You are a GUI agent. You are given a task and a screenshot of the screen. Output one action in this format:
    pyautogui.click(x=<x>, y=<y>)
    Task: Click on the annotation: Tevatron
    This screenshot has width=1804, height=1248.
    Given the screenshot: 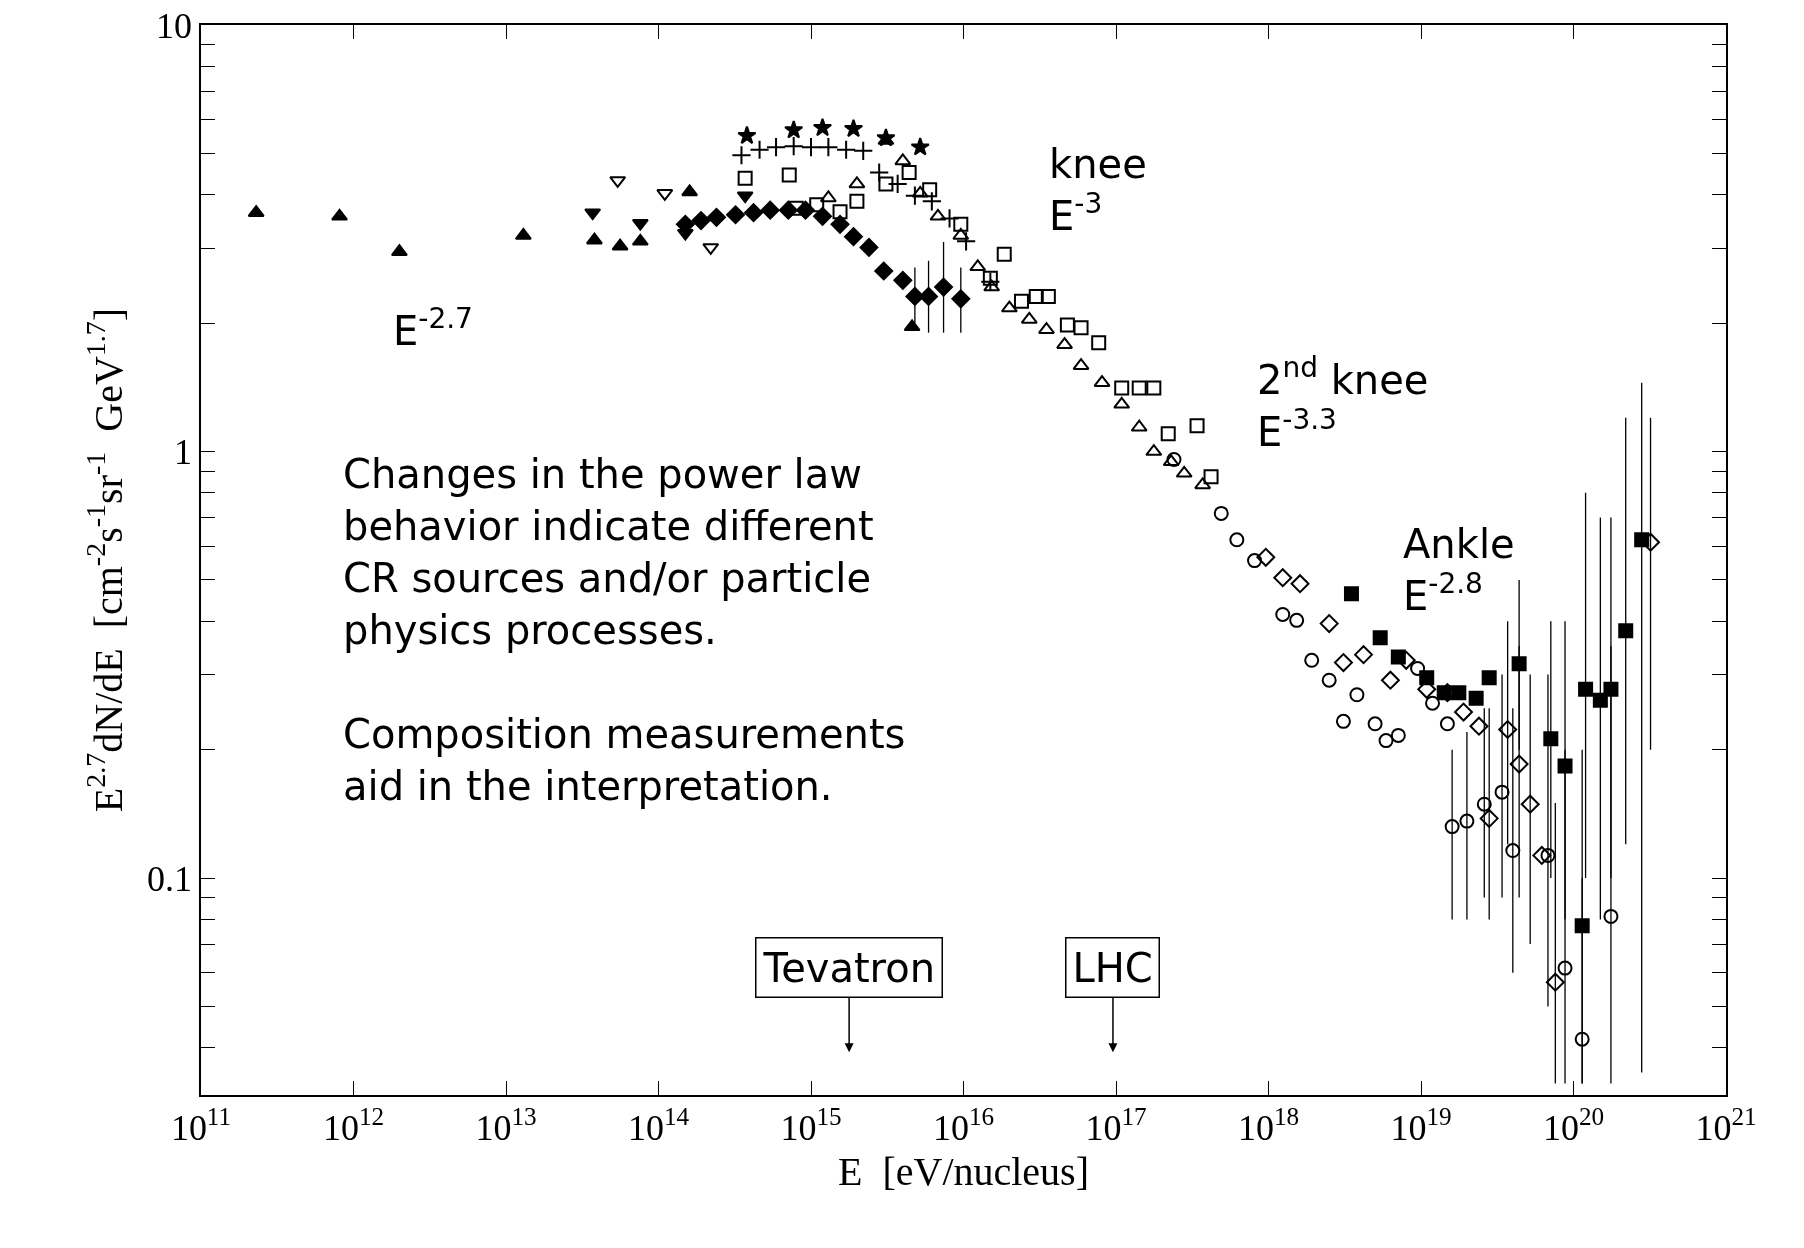 What is the action you would take?
    pyautogui.click(x=849, y=967)
    